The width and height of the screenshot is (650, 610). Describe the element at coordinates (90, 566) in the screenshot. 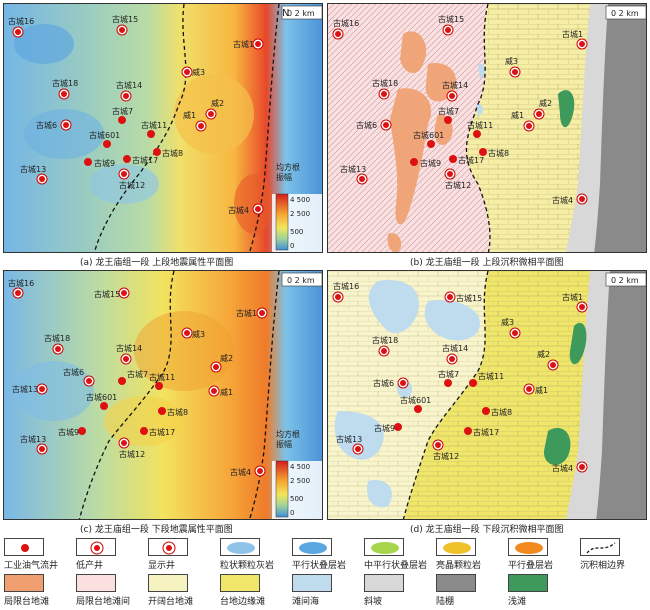

I see `legend-label: 低产井` at that location.